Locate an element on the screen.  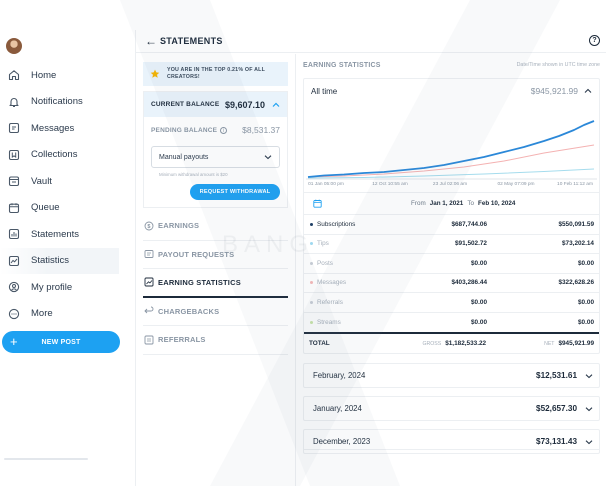
pending-balance-value: $8,531.37 is located at coordinates (261, 130).